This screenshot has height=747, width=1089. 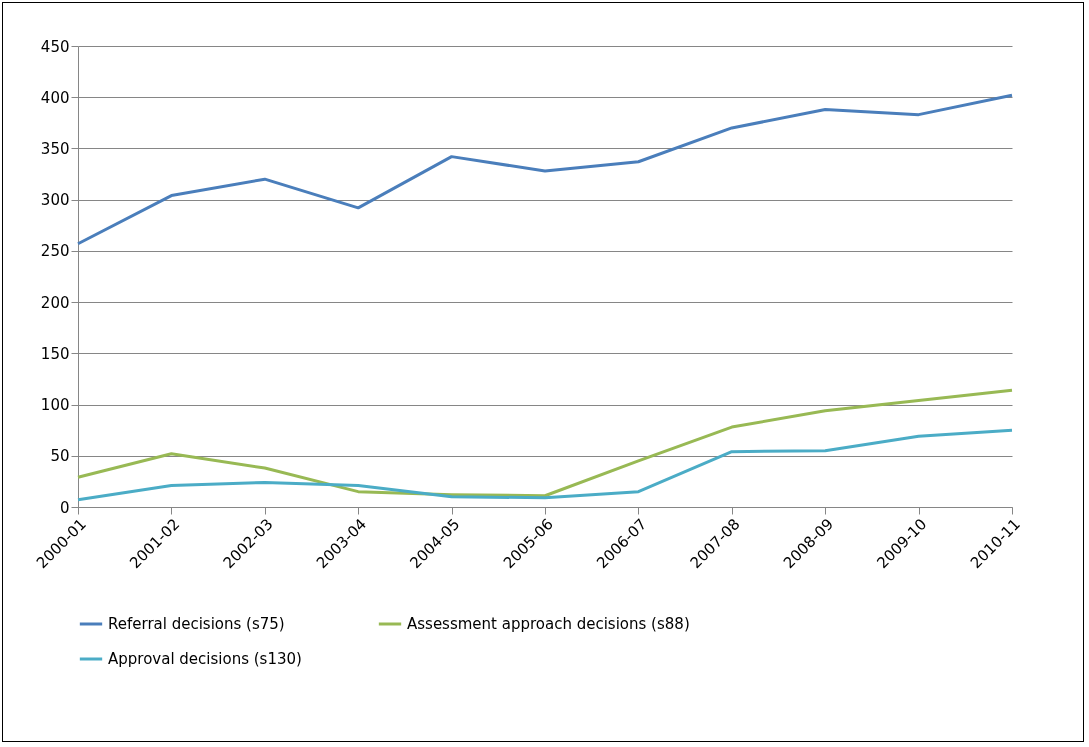 I want to click on y-tick-label: 350, so click(x=55, y=148).